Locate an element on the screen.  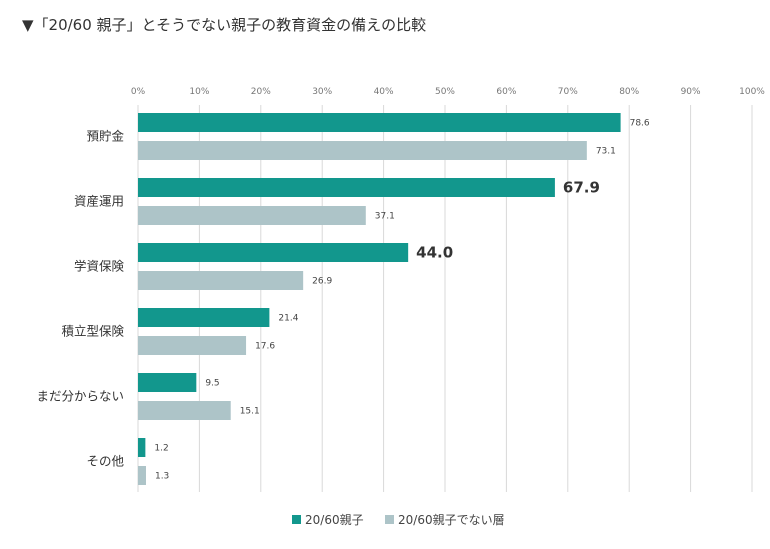
legend-label: 20/60親子 is located at coordinates (334, 520).